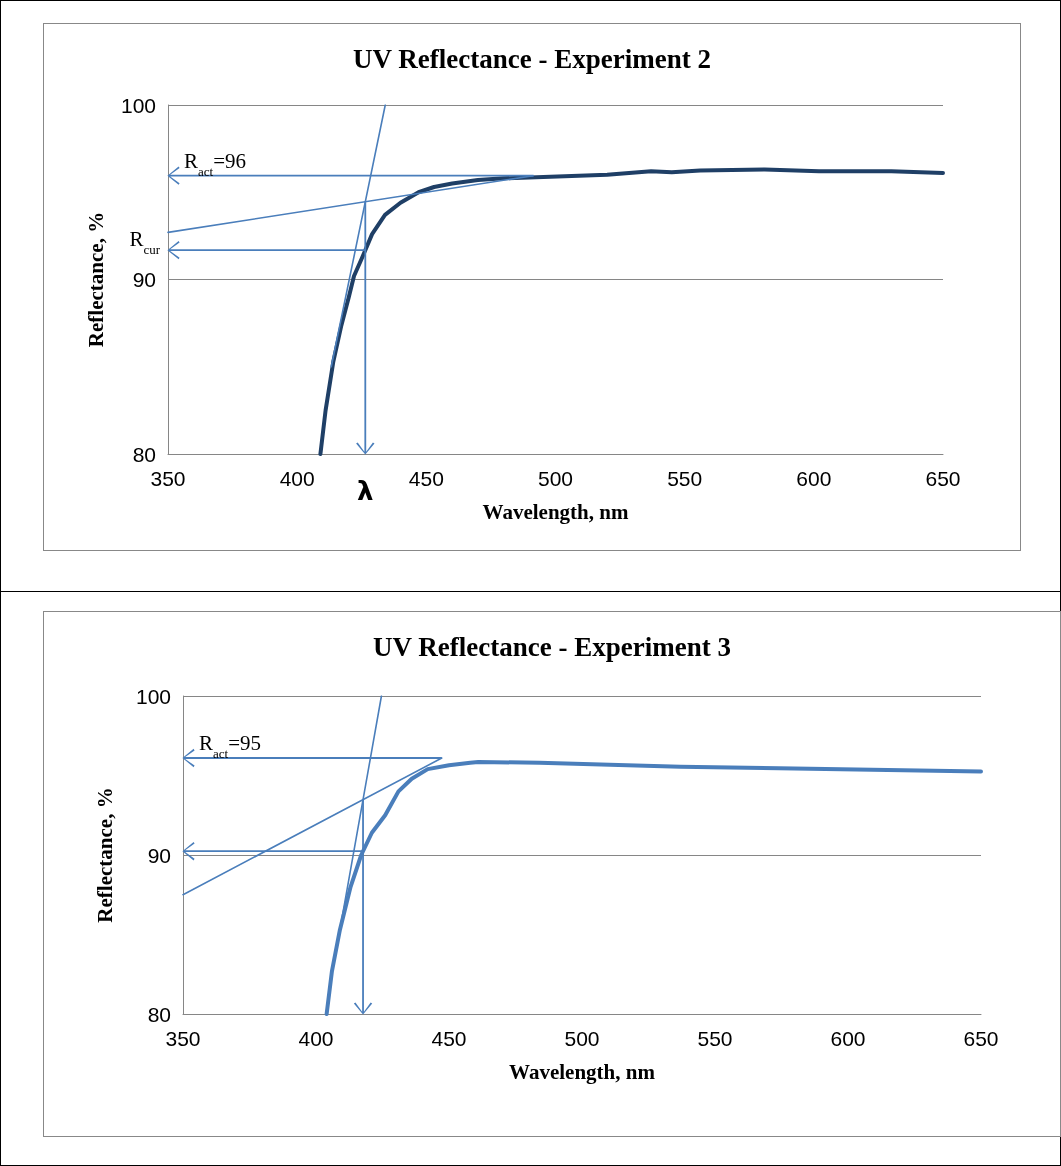  I want to click on annotation: R$_{act}$=96, so click(215, 163).